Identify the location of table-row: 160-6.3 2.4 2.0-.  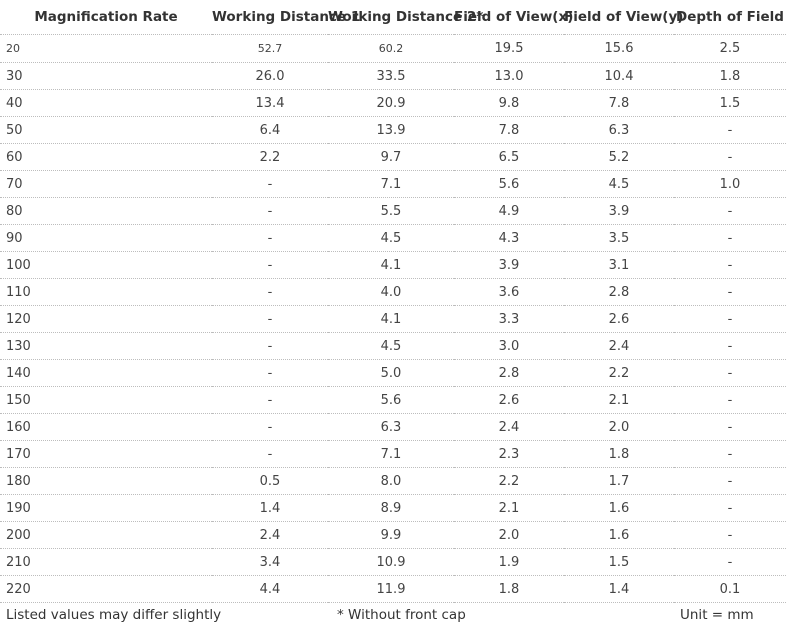
(393, 427).